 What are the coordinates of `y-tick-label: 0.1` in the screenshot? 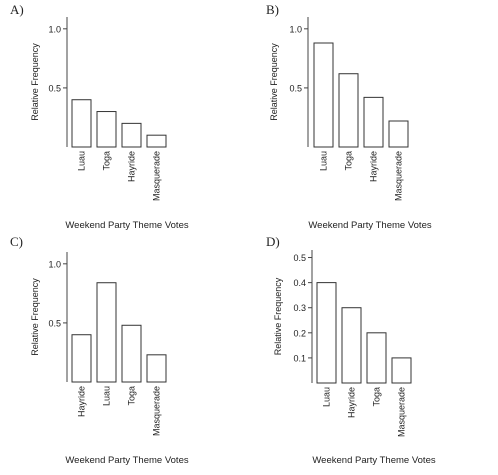 It's located at (299, 358).